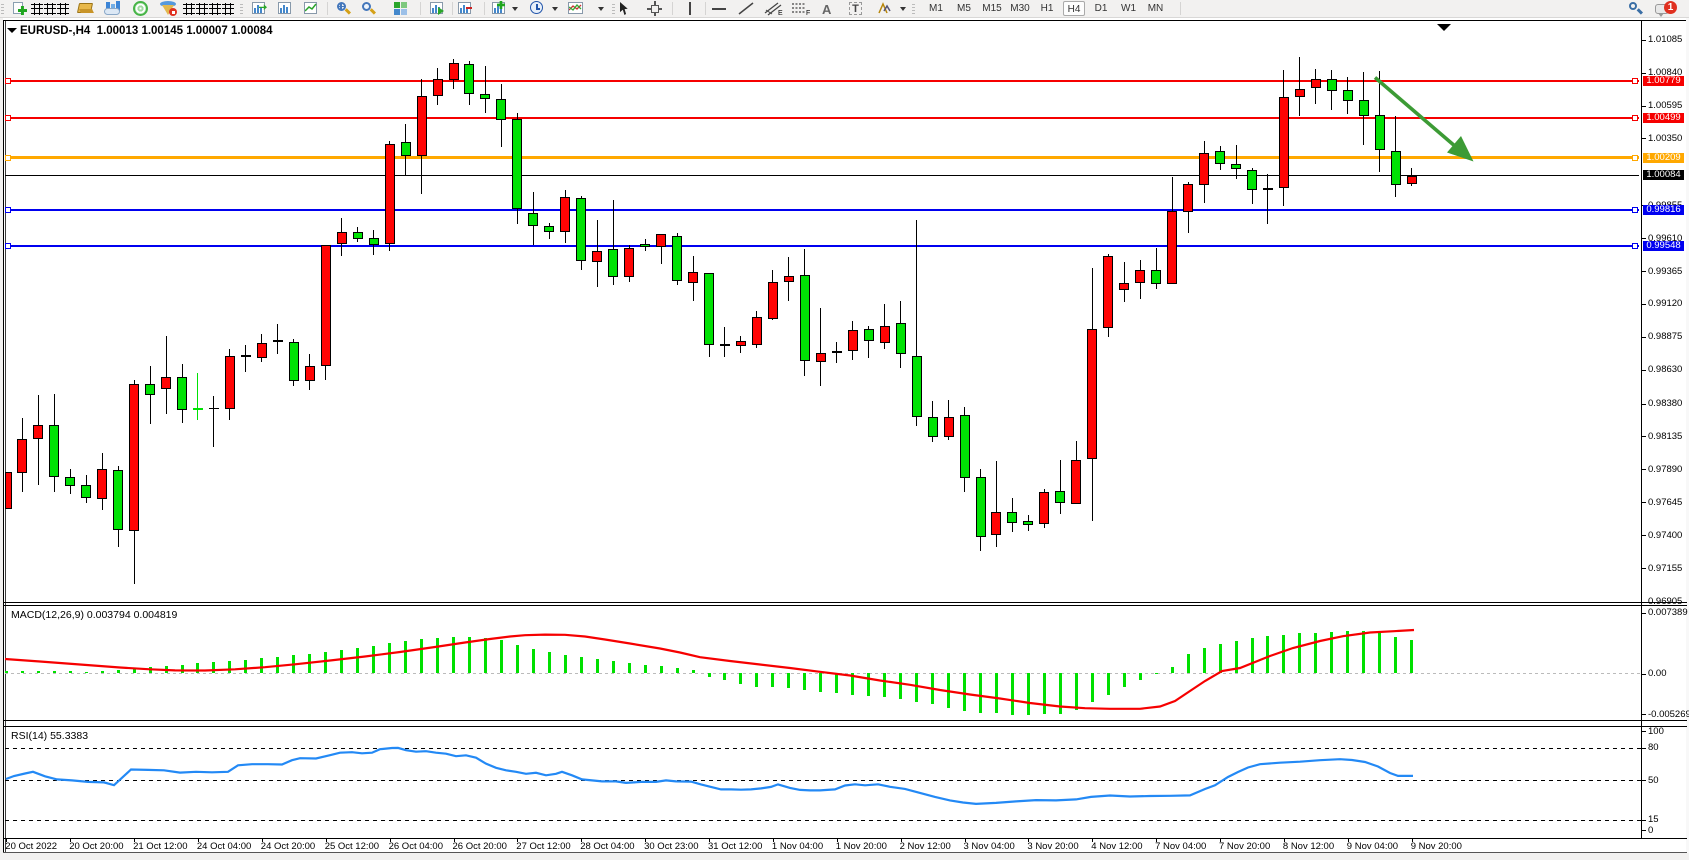 The height and width of the screenshot is (860, 1689). I want to click on svg-text: F, so click(808, 13).